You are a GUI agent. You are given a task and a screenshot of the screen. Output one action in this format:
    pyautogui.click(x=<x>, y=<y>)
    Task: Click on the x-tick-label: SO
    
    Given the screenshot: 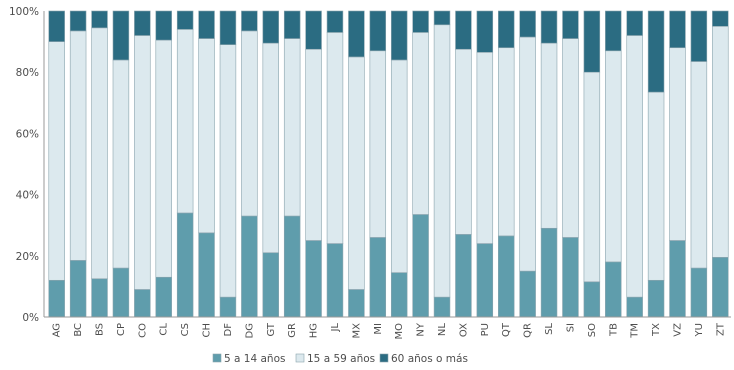 What is the action you would take?
    pyautogui.click(x=592, y=330)
    